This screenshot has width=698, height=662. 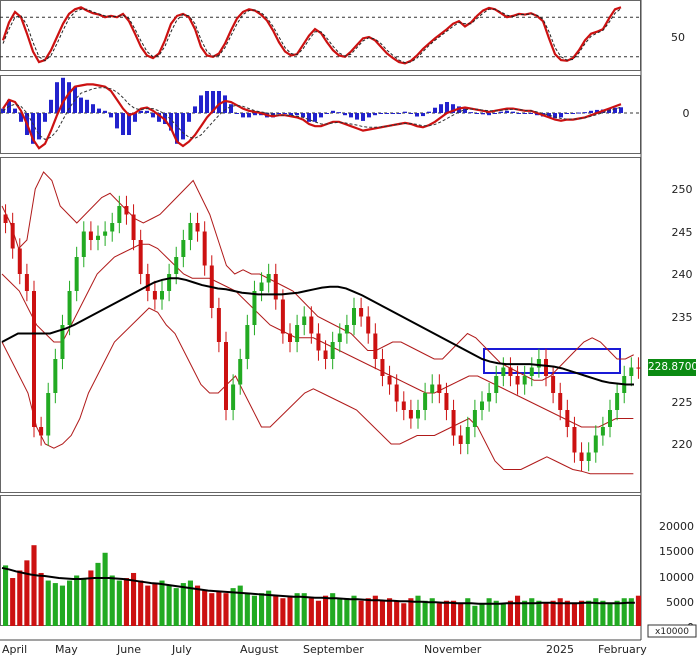 I want to click on month-label: June, so click(x=128, y=649).